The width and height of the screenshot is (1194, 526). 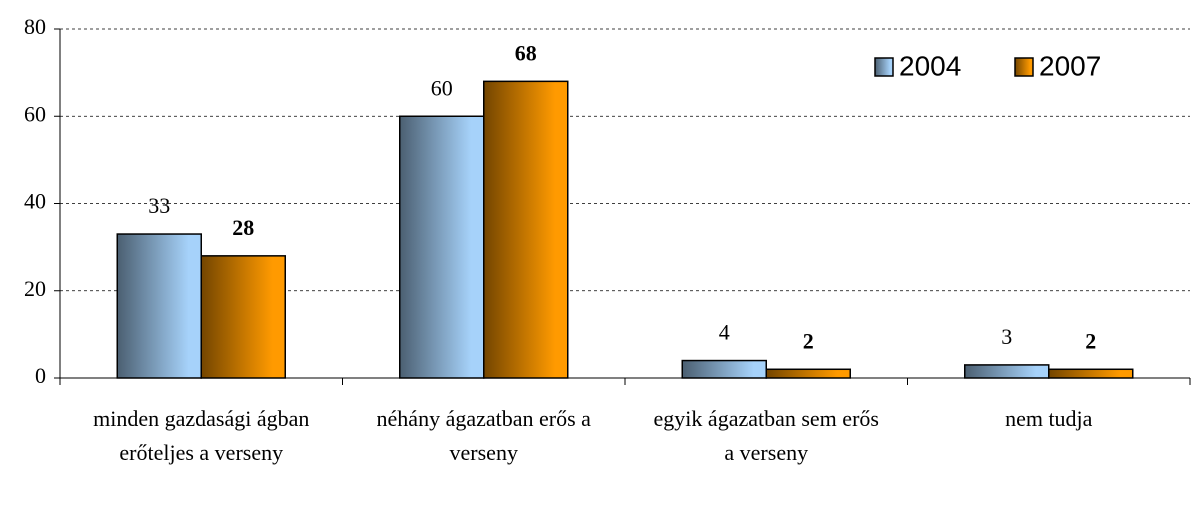 What do you see at coordinates (1006, 336) in the screenshot?
I see `value-label: 3` at bounding box center [1006, 336].